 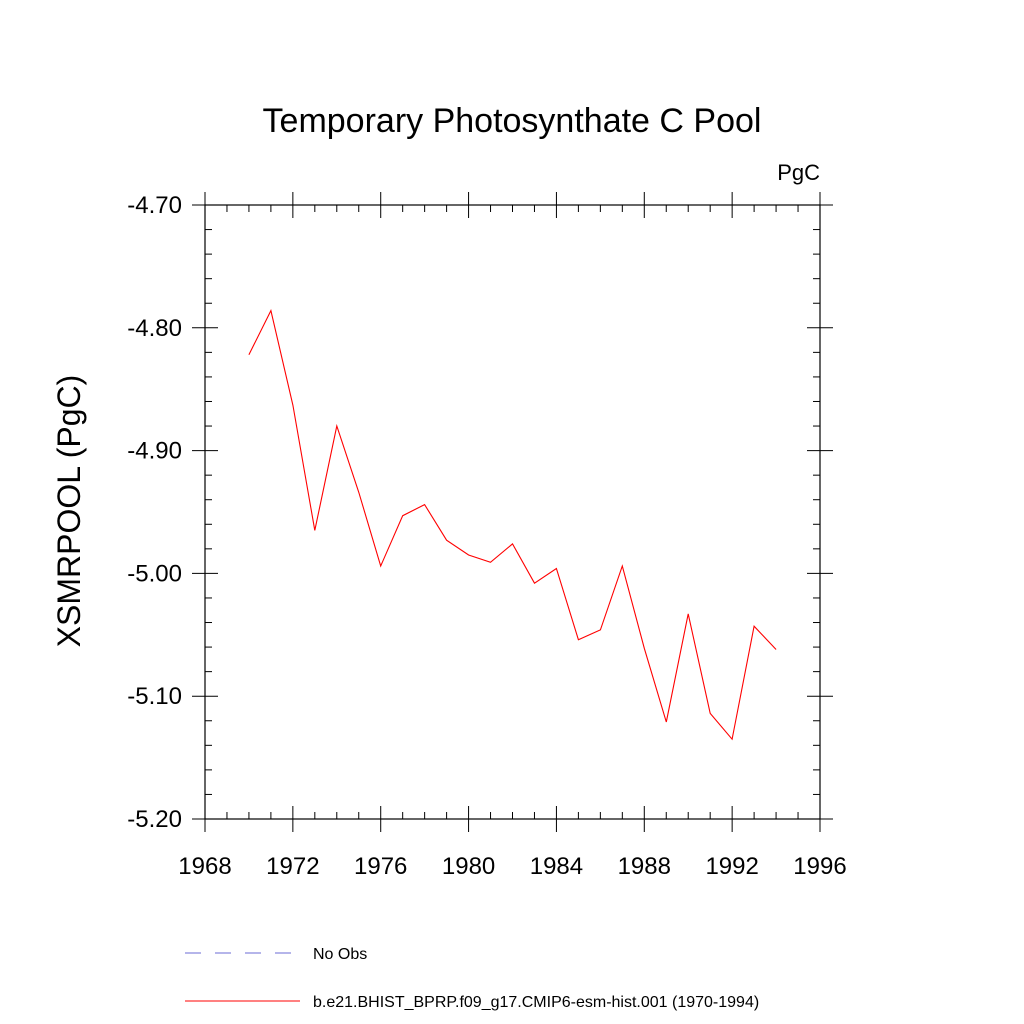 What do you see at coordinates (380, 866) in the screenshot?
I see `x-tick-label: 1976` at bounding box center [380, 866].